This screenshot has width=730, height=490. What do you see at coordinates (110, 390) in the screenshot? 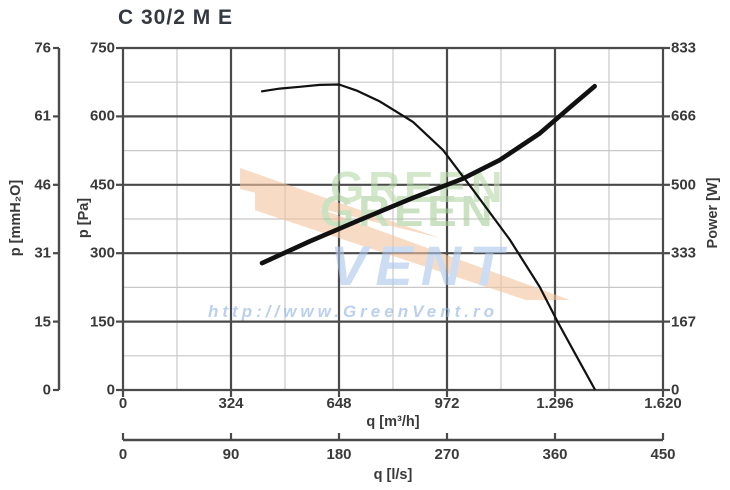
I see `tick-label-pa: 0` at bounding box center [110, 390].